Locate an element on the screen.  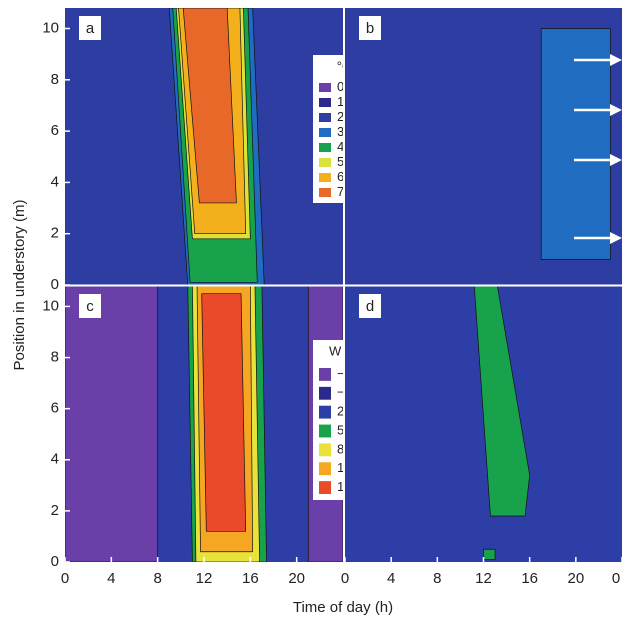
panel-letter: c is located at coordinates (90, 306).